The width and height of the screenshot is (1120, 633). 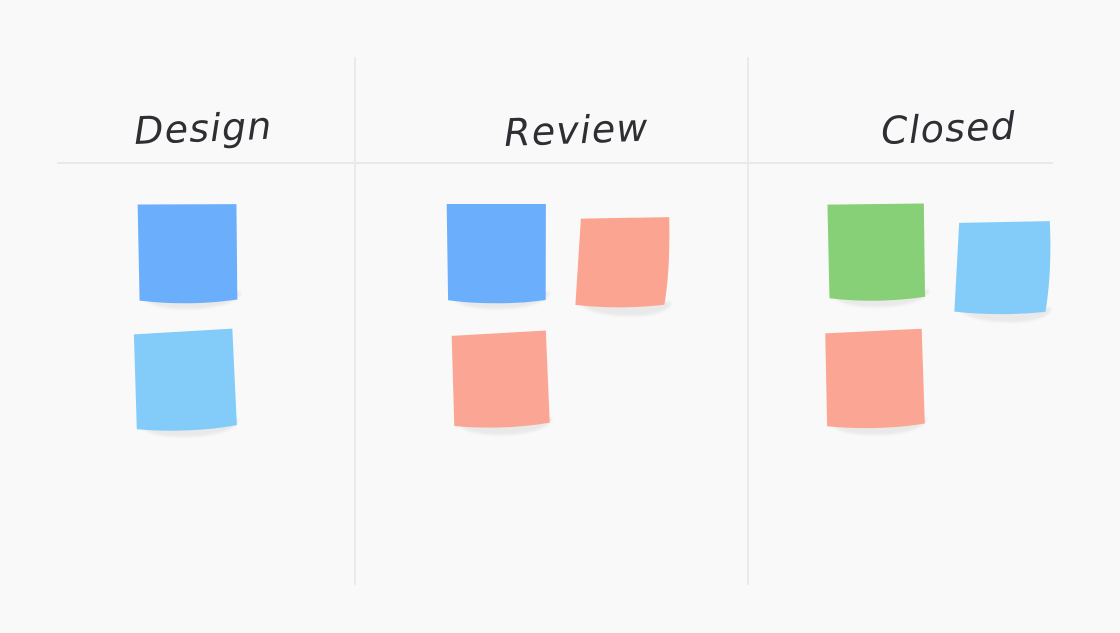 What do you see at coordinates (948, 128) in the screenshot?
I see `column-title-closed: Closed` at bounding box center [948, 128].